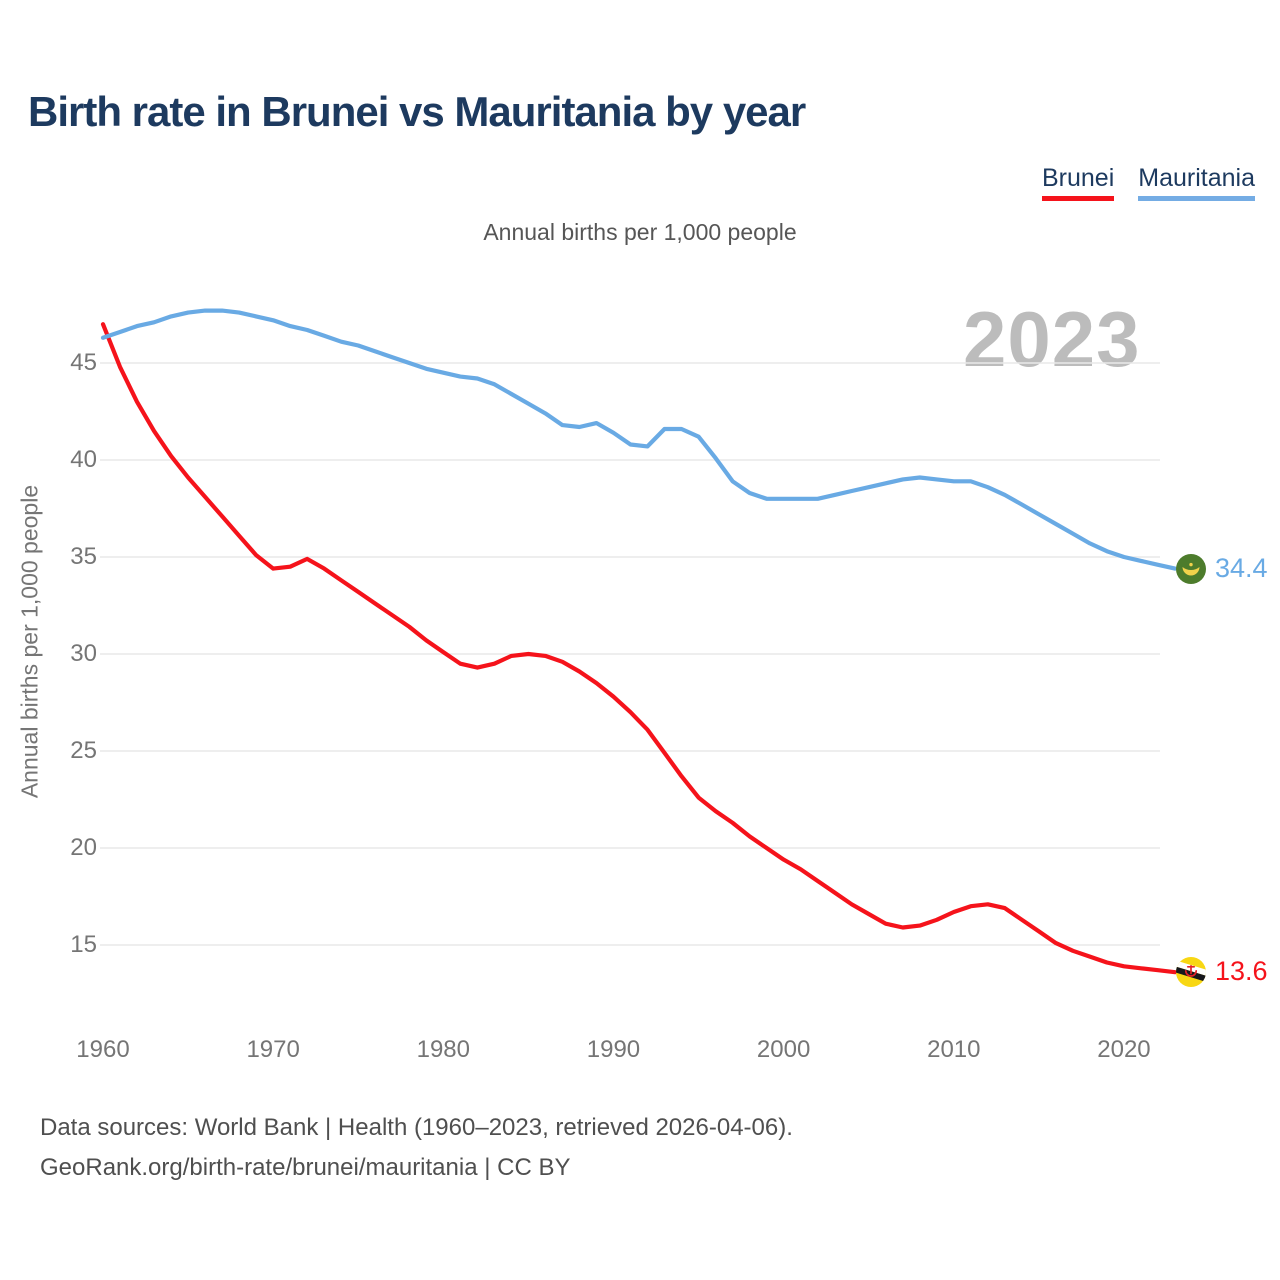  Describe the element at coordinates (83, 459) in the screenshot. I see `y-tick-label: 40` at that location.